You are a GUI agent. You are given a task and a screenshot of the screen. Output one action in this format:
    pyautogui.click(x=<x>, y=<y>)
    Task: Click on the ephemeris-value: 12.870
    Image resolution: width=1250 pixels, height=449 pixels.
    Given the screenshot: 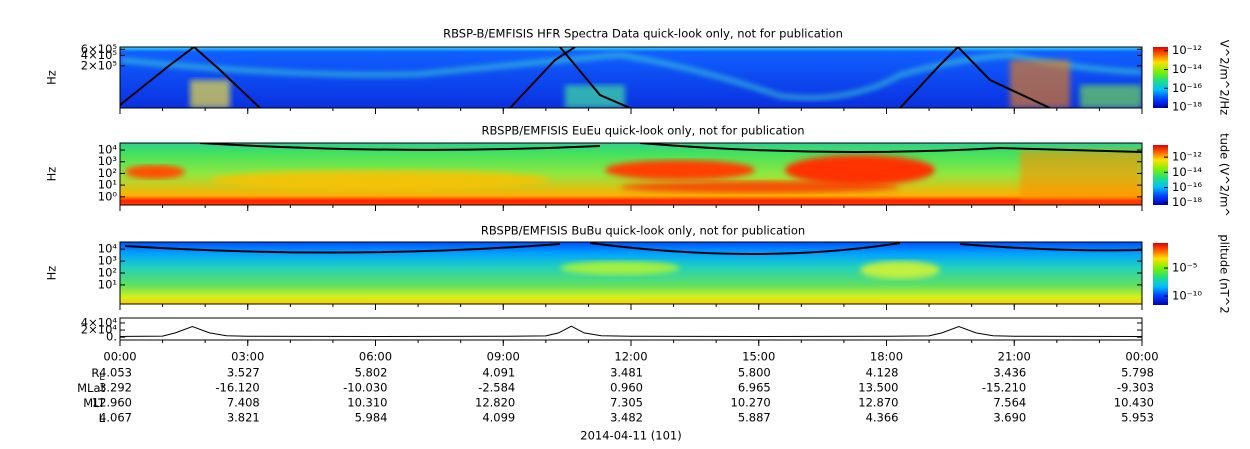 What is the action you would take?
    pyautogui.click(x=878, y=403)
    